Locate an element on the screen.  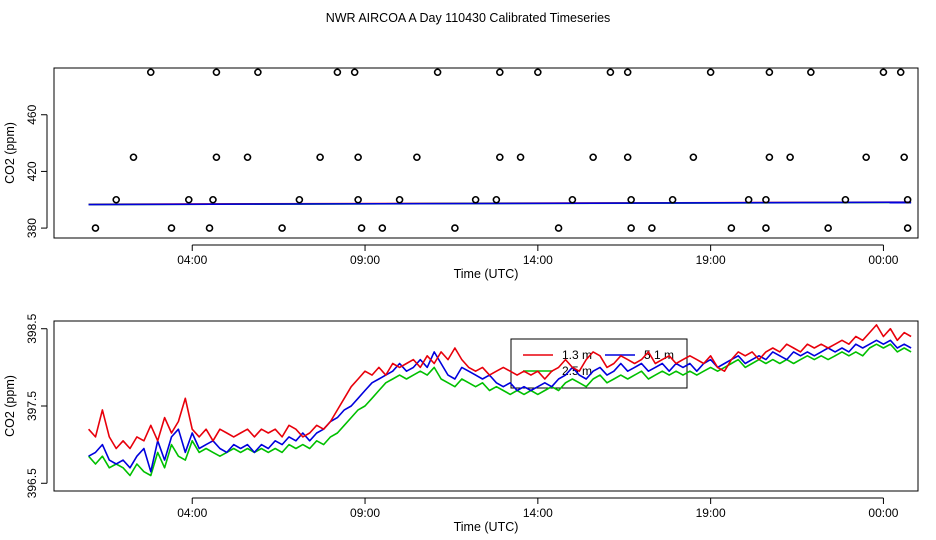
legend-box is located at coordinates (599, 363).